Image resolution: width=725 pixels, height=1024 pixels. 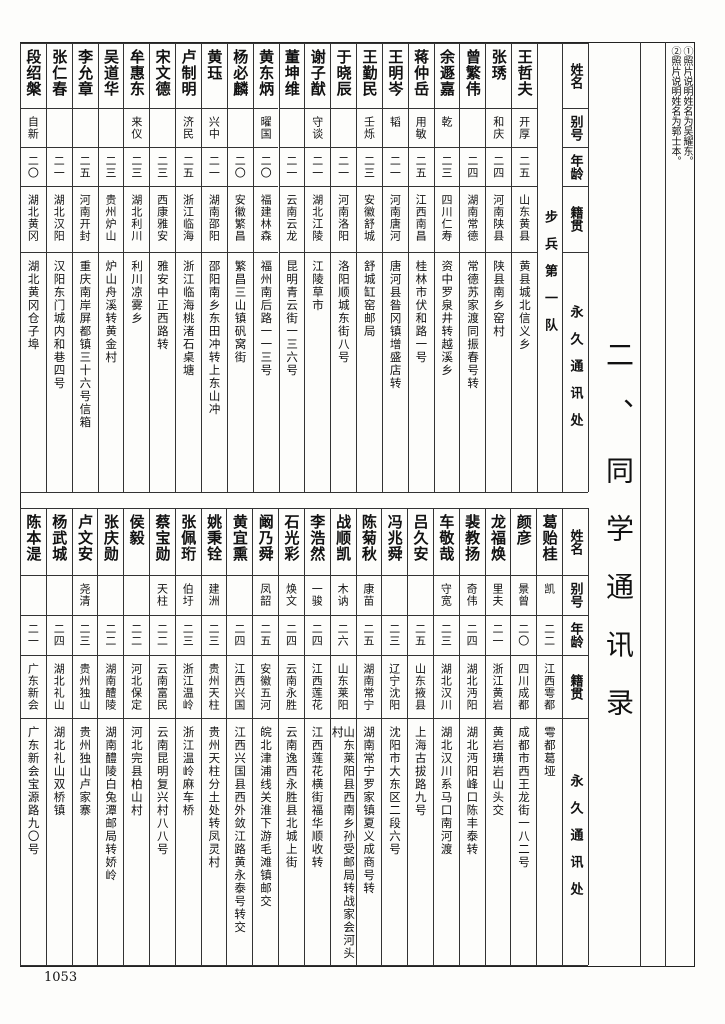 What do you see at coordinates (497, 595) in the screenshot?
I see `cell-alias: 里夫` at bounding box center [497, 595].